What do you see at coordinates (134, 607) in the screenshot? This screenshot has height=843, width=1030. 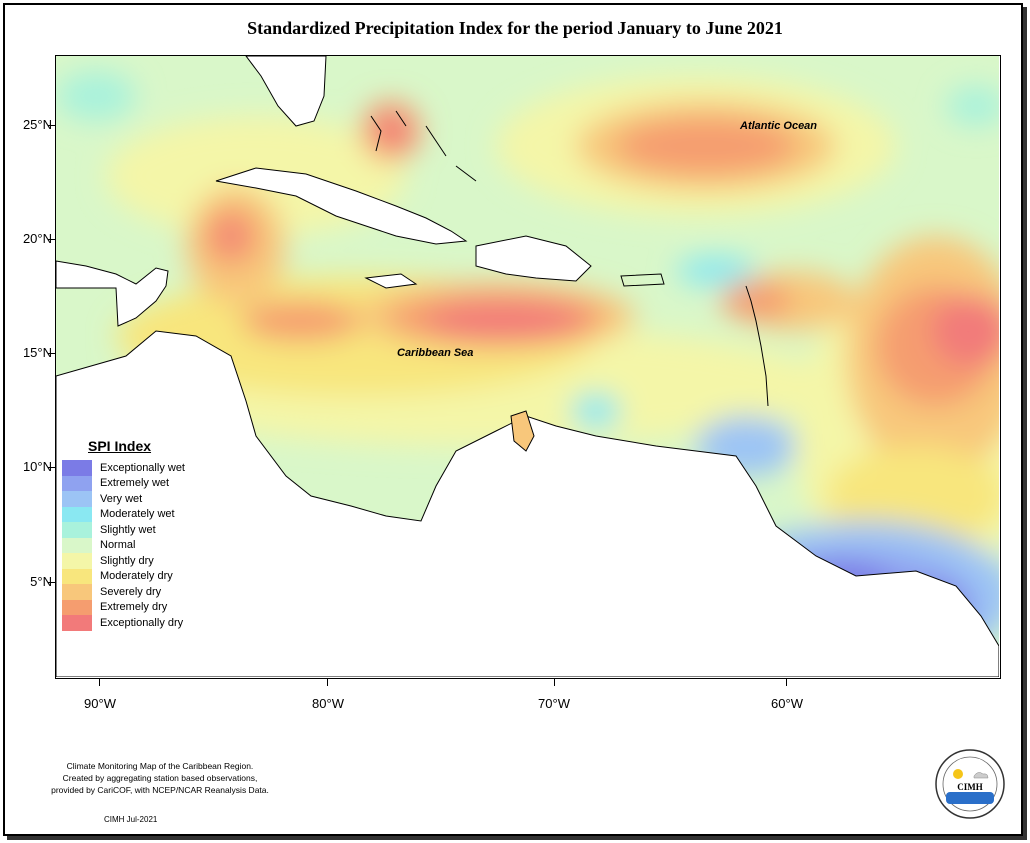 I see `legend-label: Extremely dry` at bounding box center [134, 607].